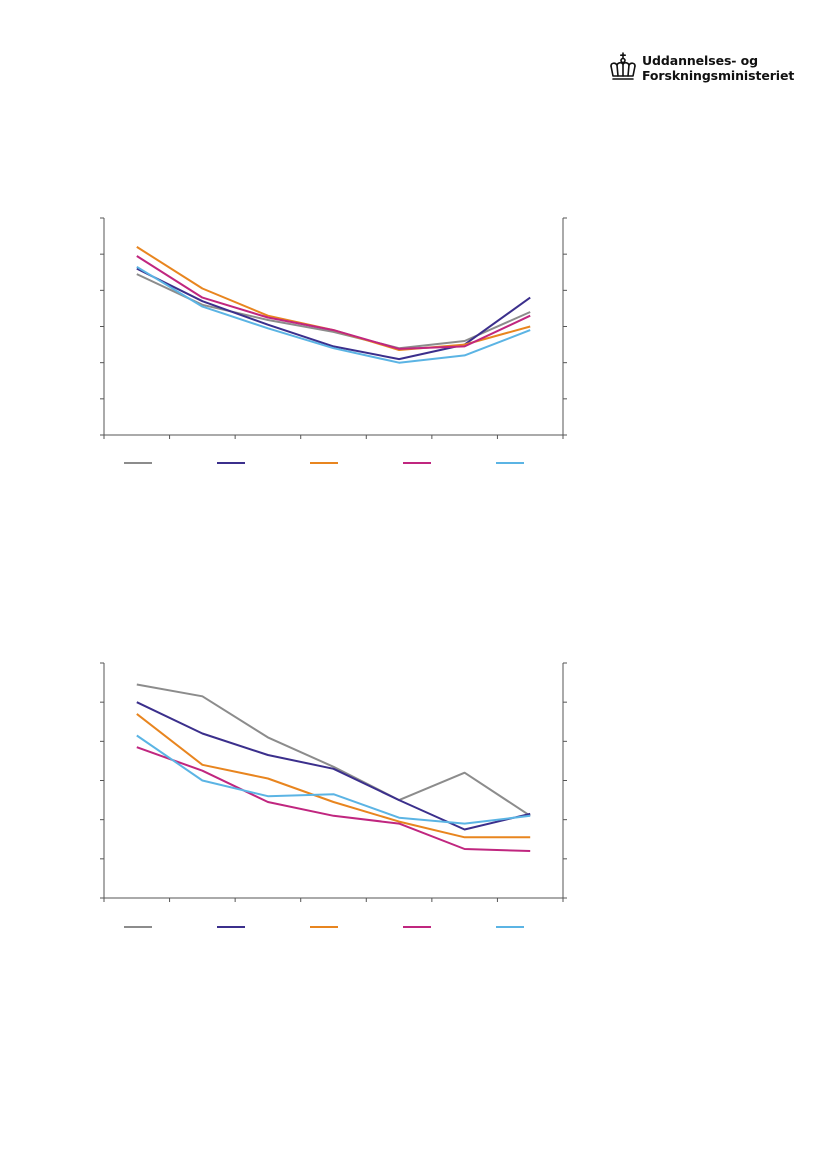  I want to click on logo-line-2: Forskningsministeriet, so click(718, 75).